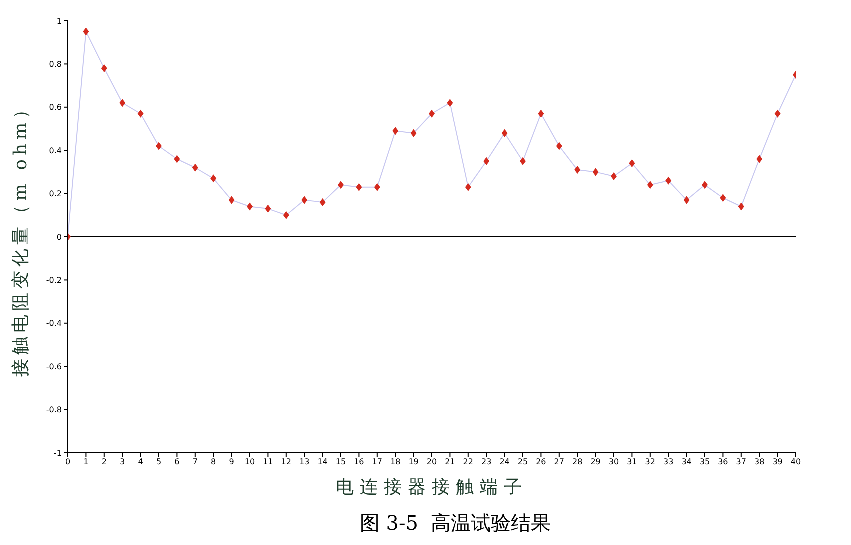  I want to click on x-tick-label: 28, so click(577, 462).